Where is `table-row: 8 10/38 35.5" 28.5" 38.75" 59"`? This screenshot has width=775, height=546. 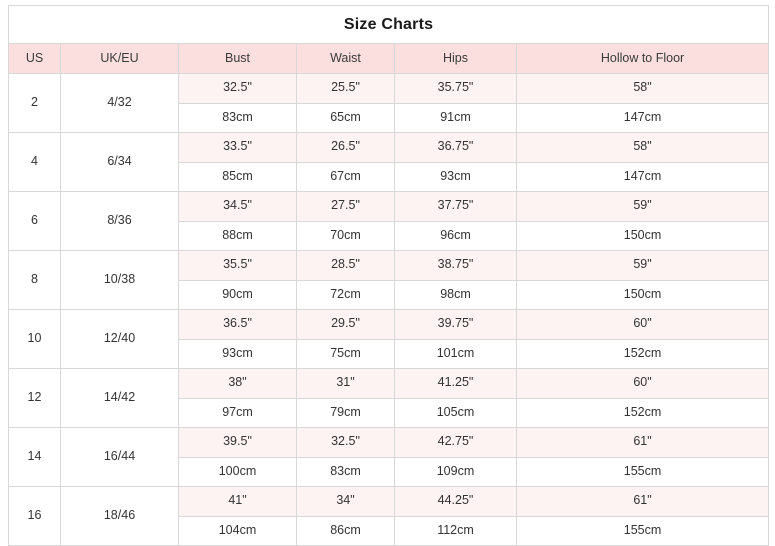 table-row: 8 10/38 35.5" 28.5" 38.75" 59" is located at coordinates (389, 280).